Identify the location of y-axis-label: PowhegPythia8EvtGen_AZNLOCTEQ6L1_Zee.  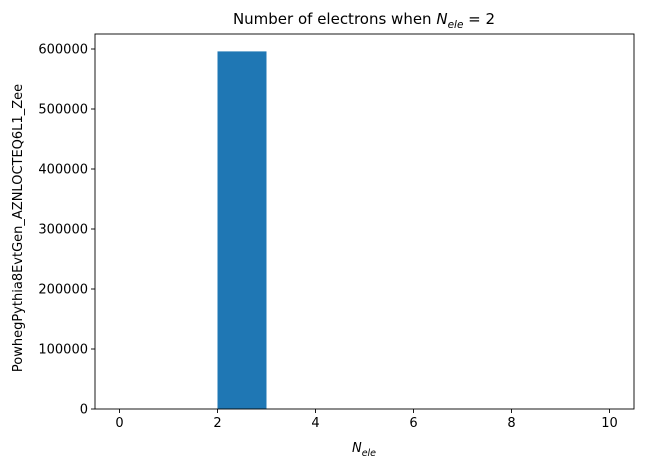
(18, 228).